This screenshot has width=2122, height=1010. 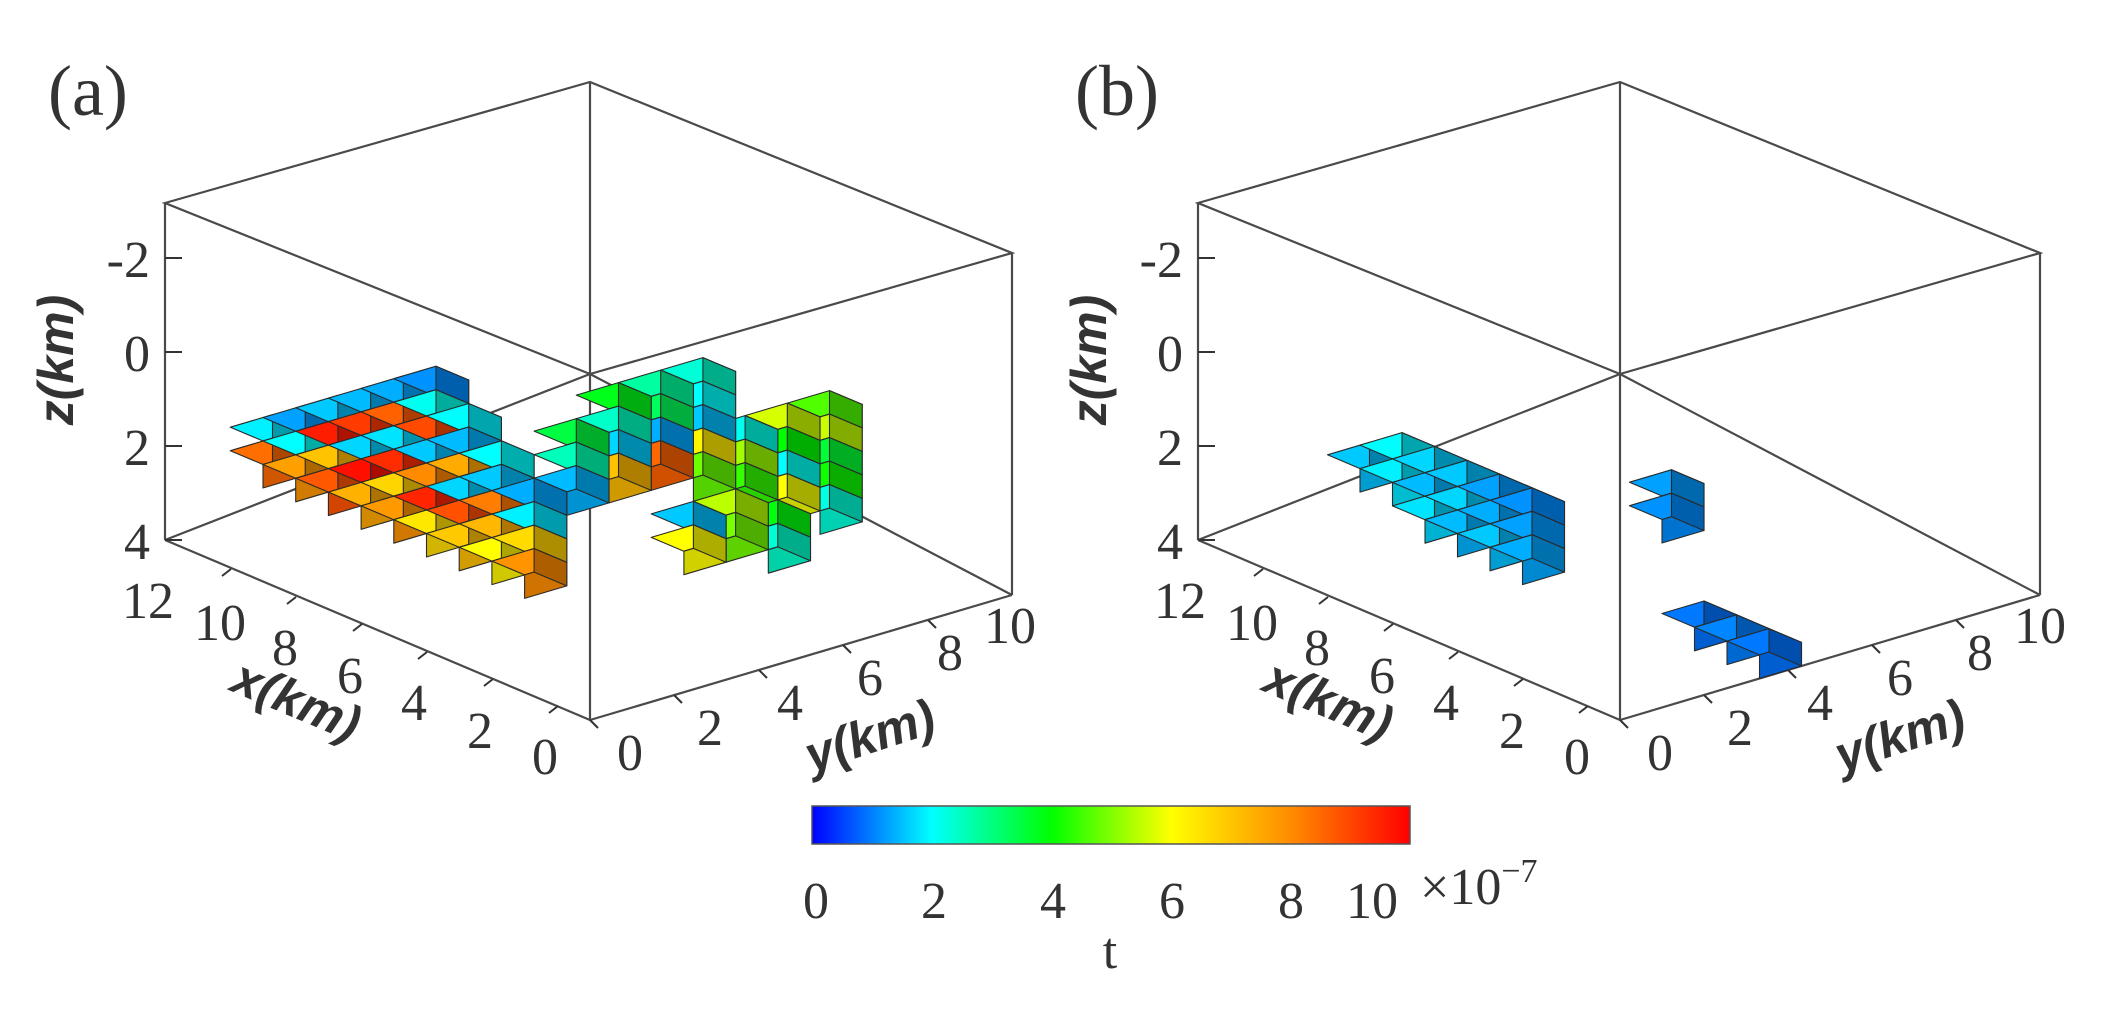 I want to click on panel-label-b: (b), so click(x=1117, y=91).